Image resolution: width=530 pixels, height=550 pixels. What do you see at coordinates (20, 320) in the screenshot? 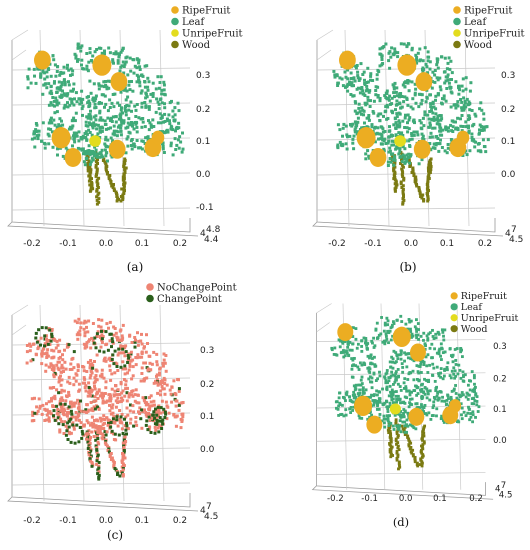
I see `grid-corner` at bounding box center [20, 320].